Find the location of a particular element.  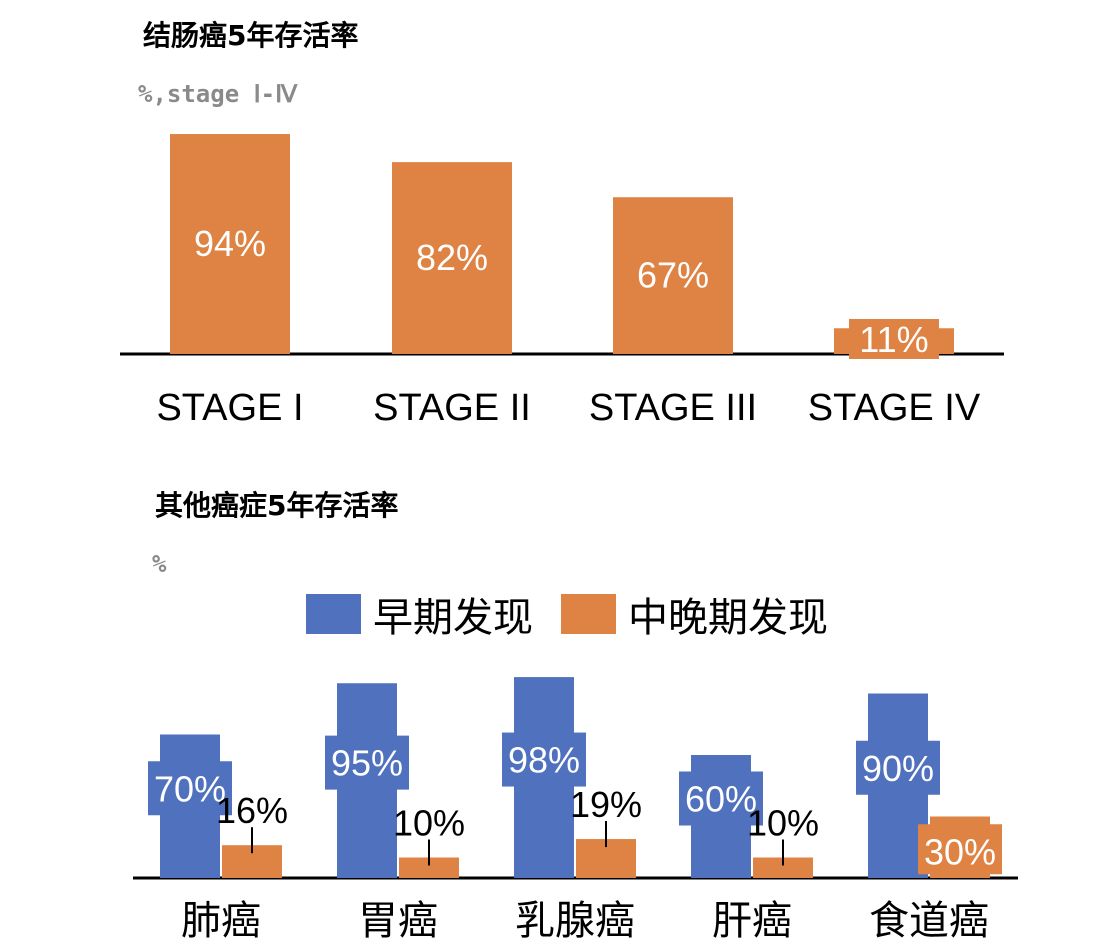

chart1-x-tick-label: STAGE IV is located at coordinates (894, 408).